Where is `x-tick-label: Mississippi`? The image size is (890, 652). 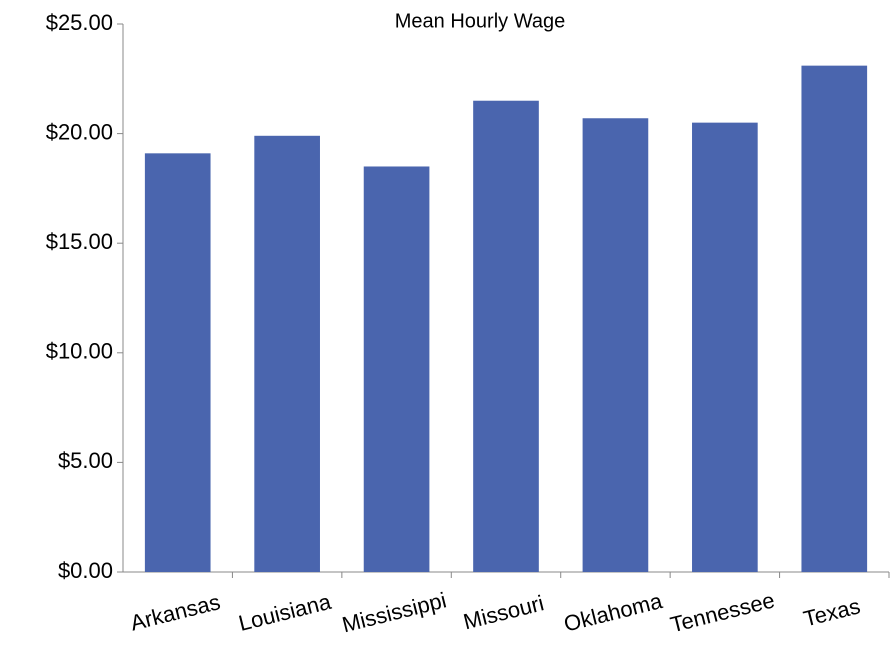
x-tick-label: Mississippi is located at coordinates (394, 612).